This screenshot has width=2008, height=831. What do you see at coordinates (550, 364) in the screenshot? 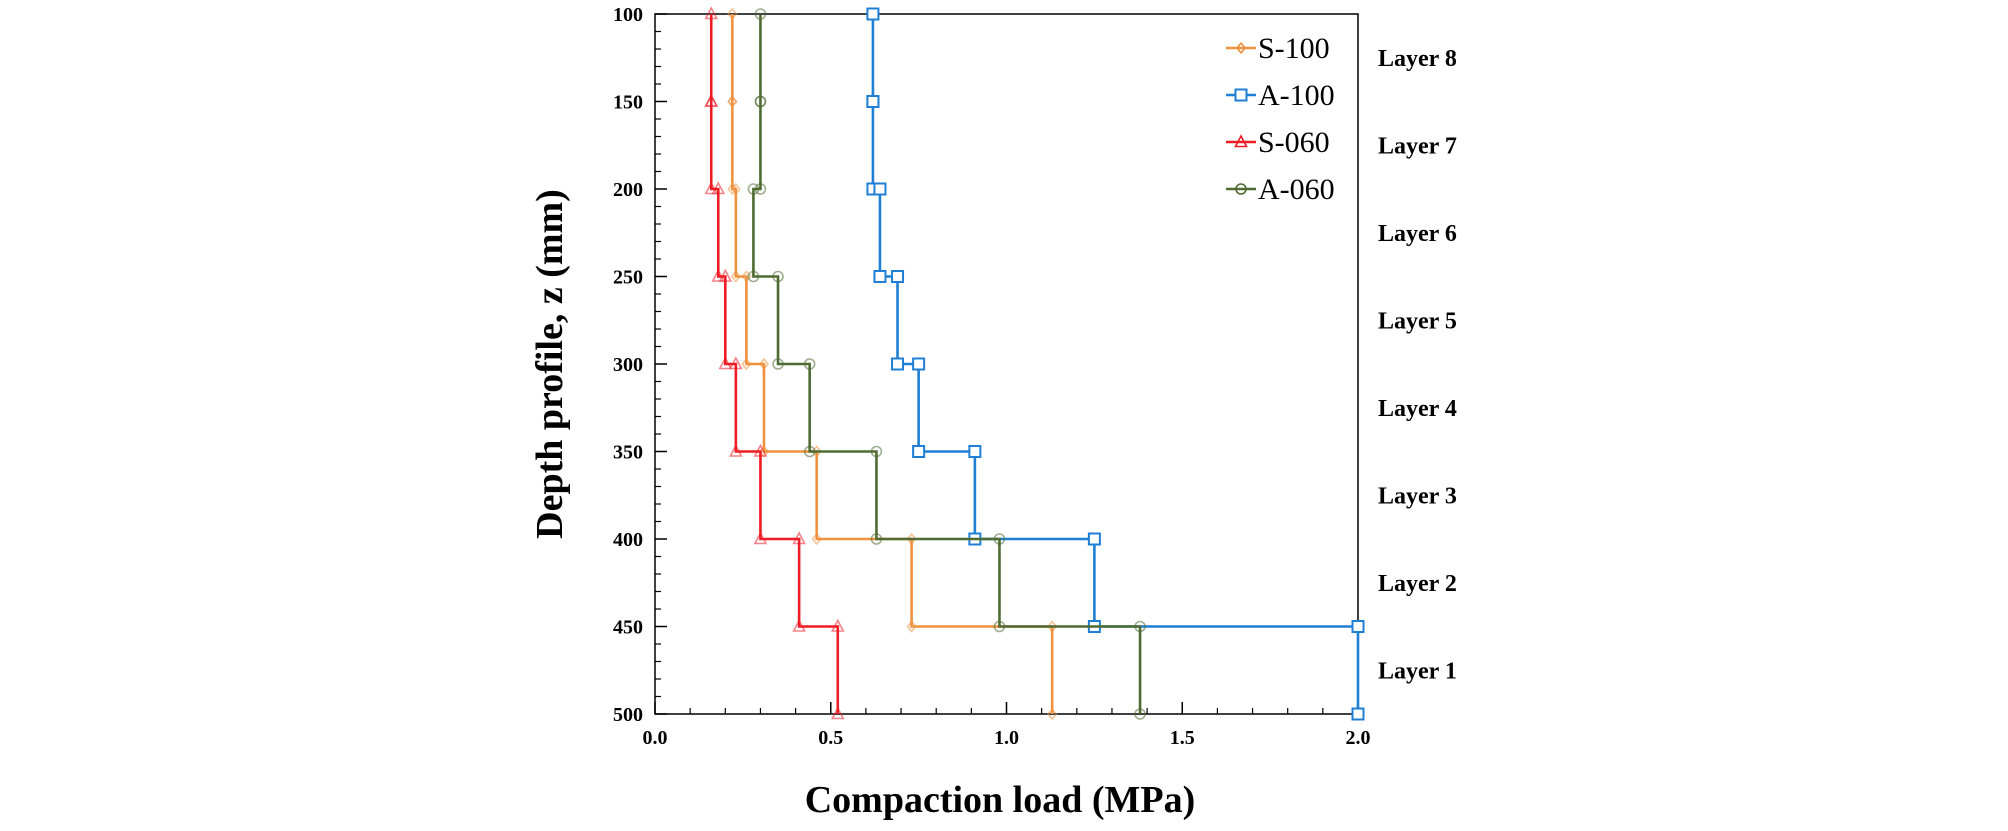
I see `y-axis-title: Depth profile, z (mm)` at bounding box center [550, 364].